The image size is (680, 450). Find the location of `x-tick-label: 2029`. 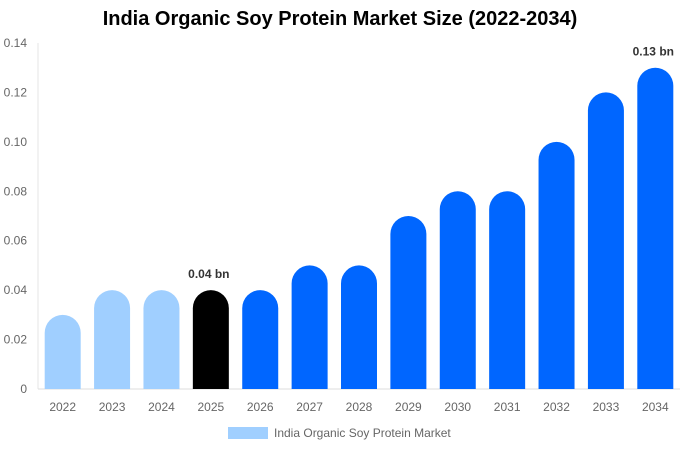

x-tick-label: 2029 is located at coordinates (408, 407).